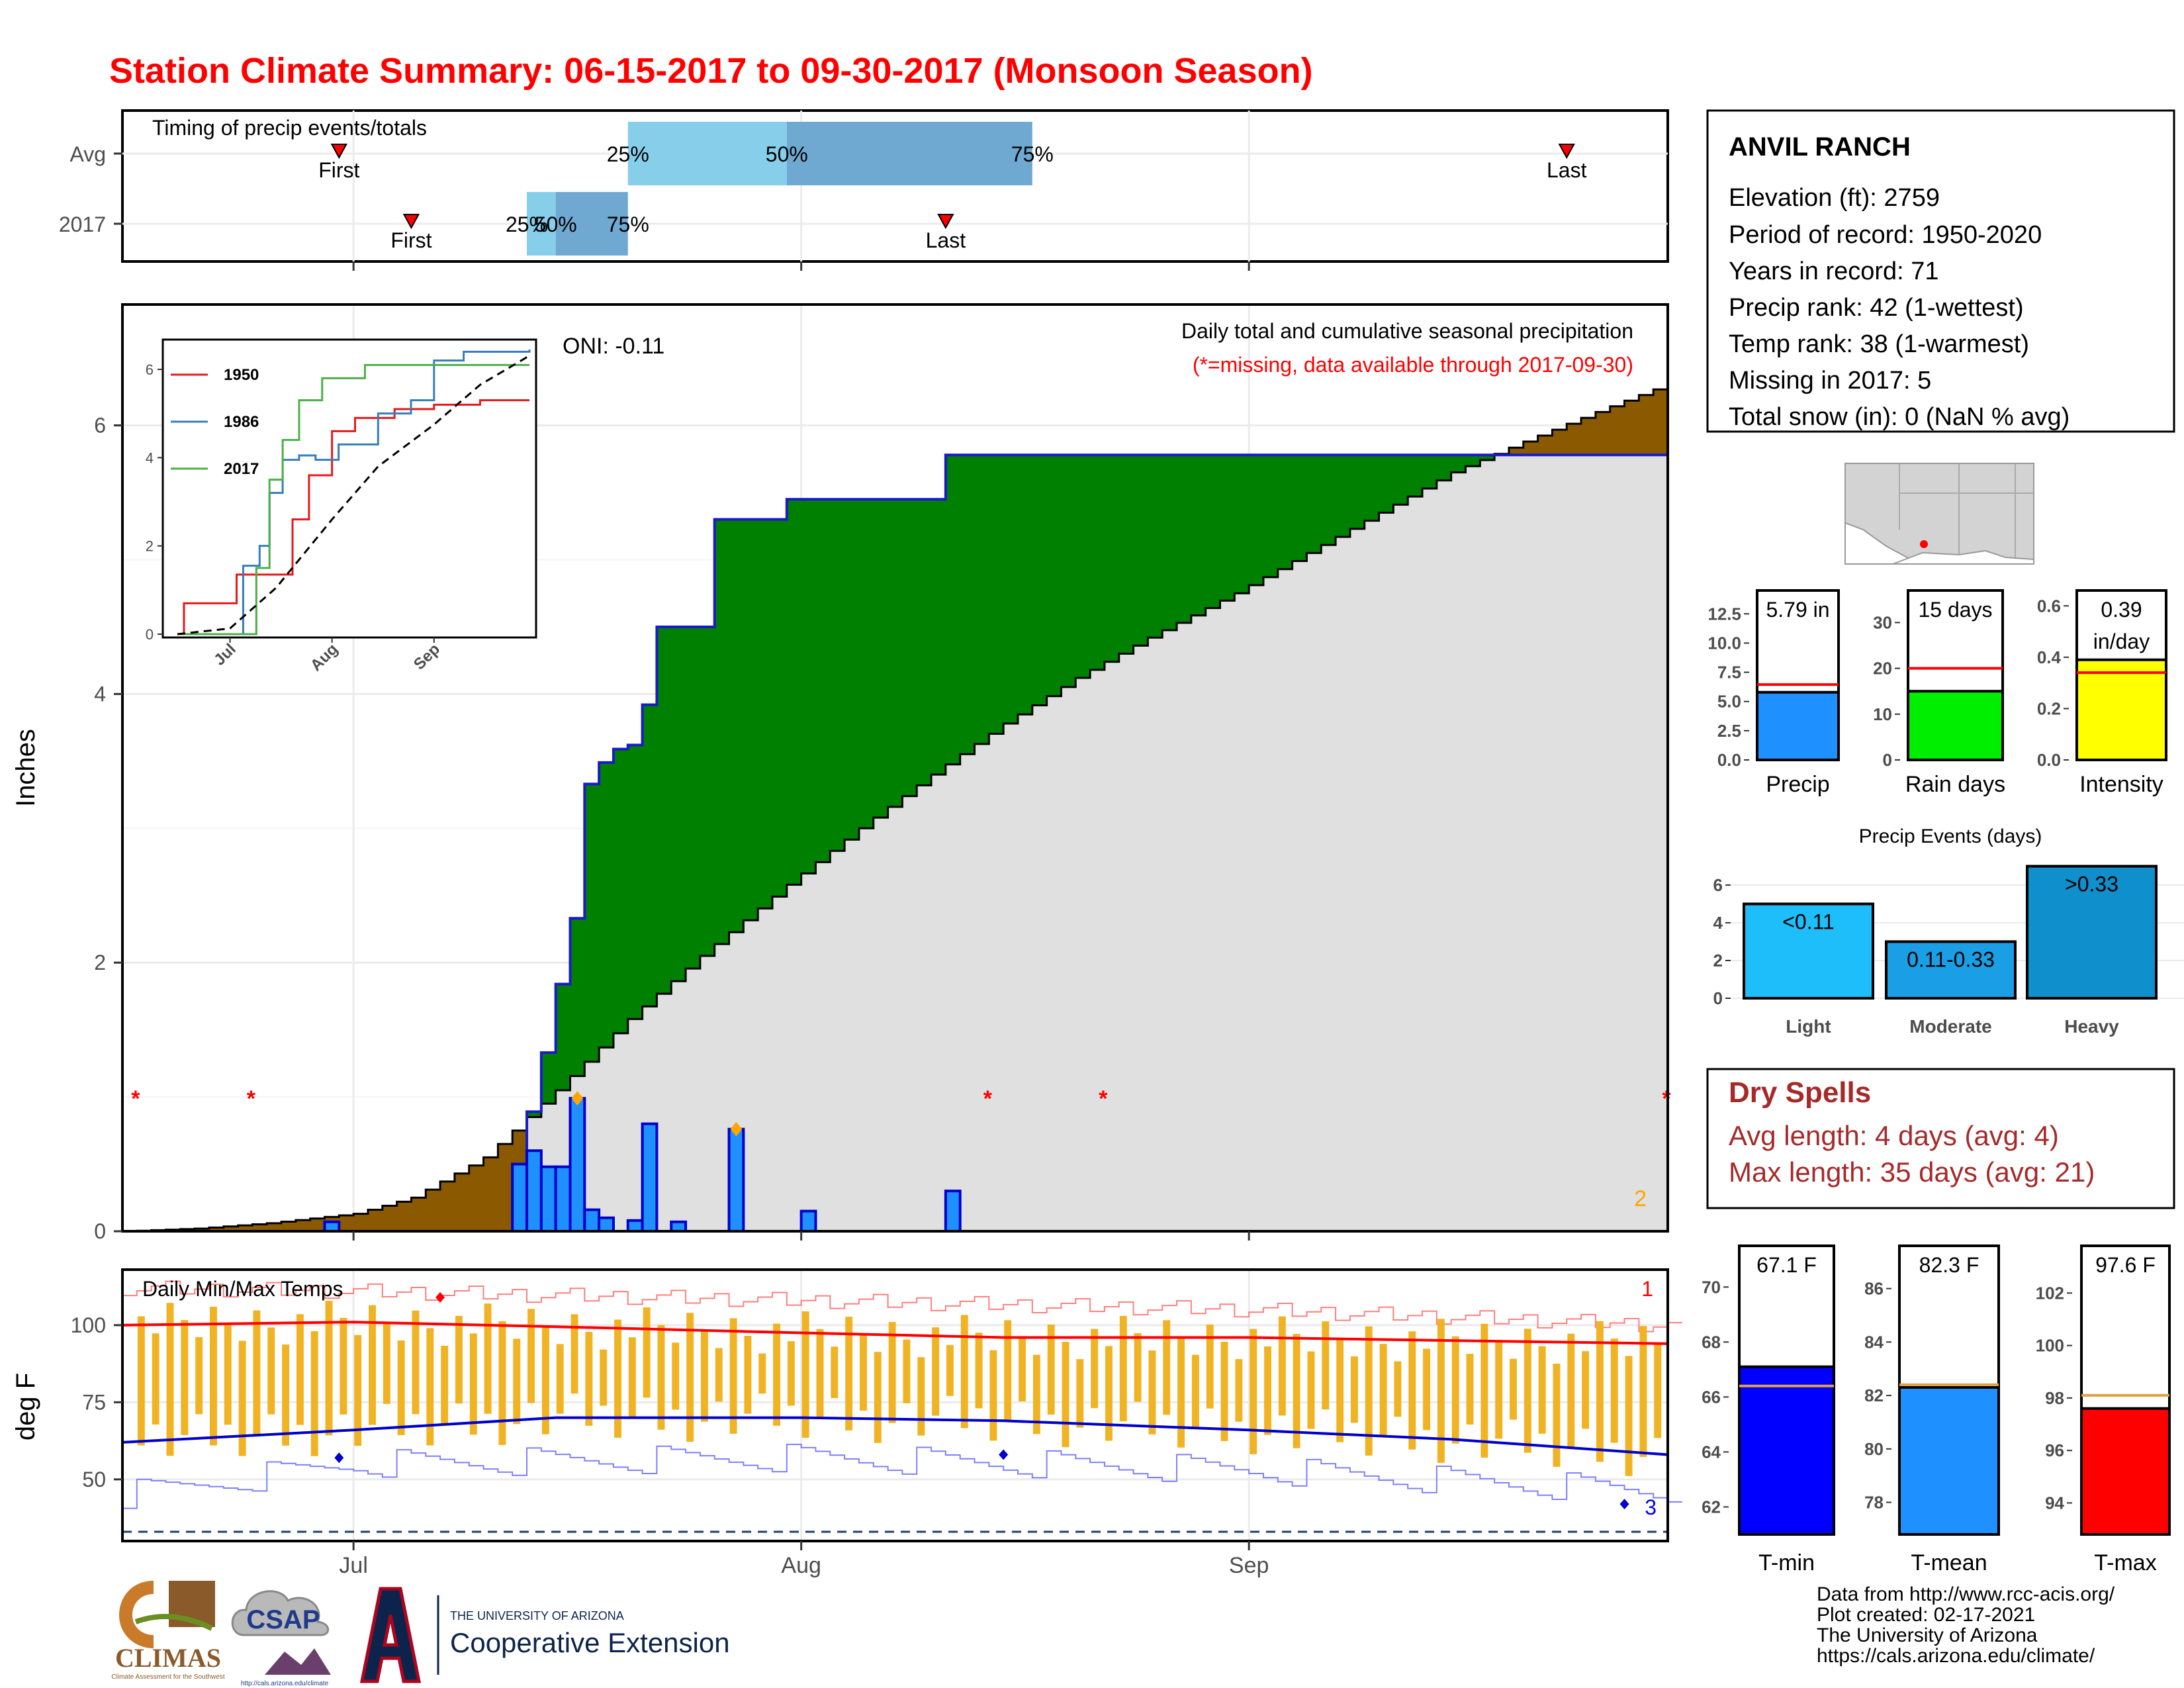  Describe the element at coordinates (1883, 714) in the screenshot. I see `rain-days-y-tick-label: 10` at that location.